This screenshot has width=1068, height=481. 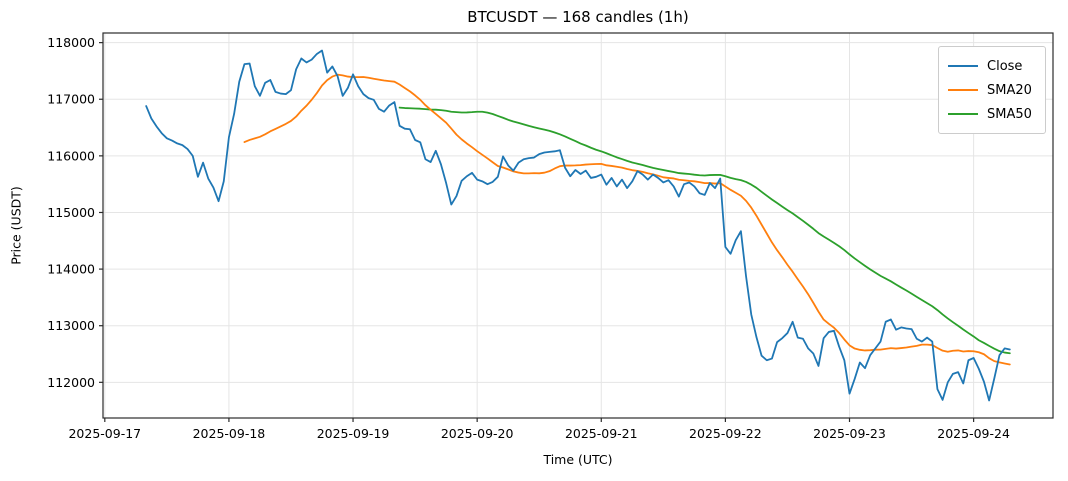 I want to click on legend-item-sma50: SMA50, so click(x=992, y=114).